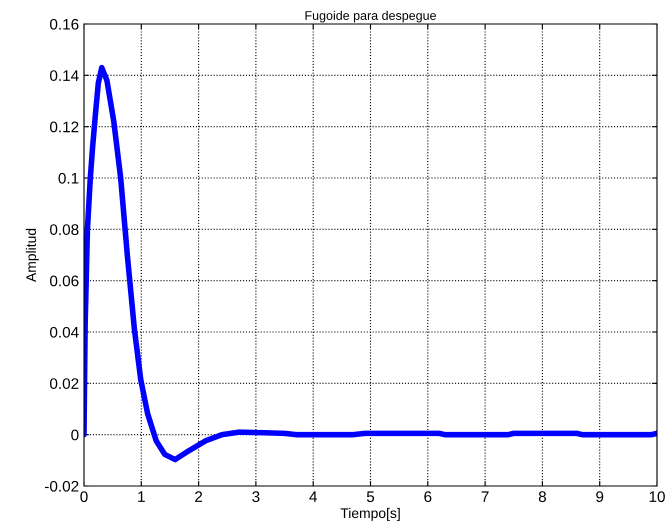  Describe the element at coordinates (64, 281) in the screenshot. I see `y-tick-label: 0.06` at that location.